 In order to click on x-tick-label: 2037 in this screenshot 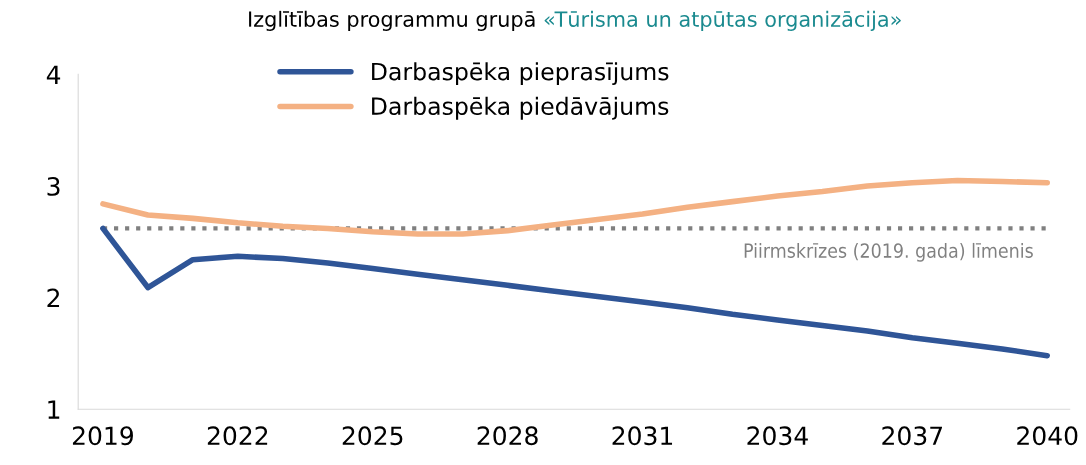, I will do `click(912, 436)`.